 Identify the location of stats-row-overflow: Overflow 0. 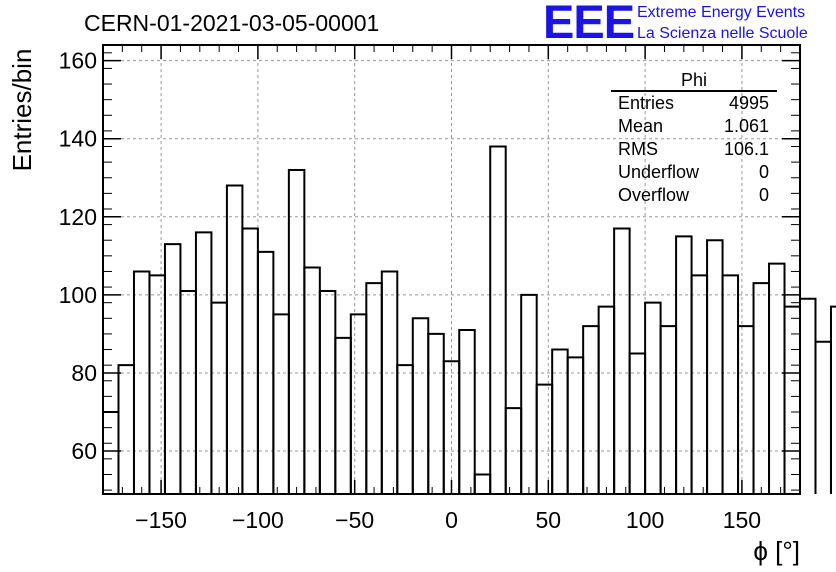
(694, 195).